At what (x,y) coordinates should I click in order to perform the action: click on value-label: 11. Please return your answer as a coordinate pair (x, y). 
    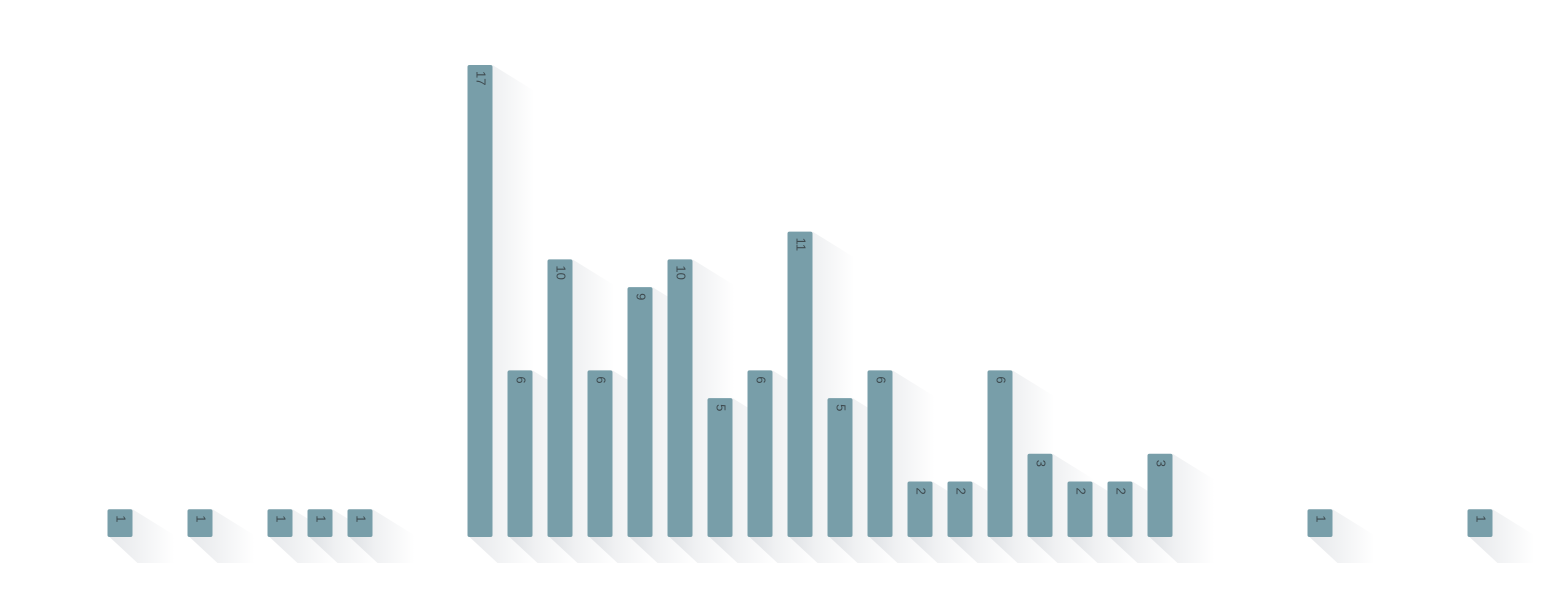
    Looking at the image, I should click on (801, 245).